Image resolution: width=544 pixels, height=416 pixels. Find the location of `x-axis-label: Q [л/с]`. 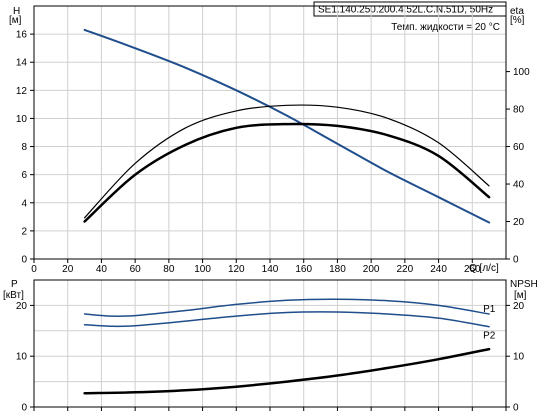

x-axis-label: Q [л/с] is located at coordinates (484, 268).